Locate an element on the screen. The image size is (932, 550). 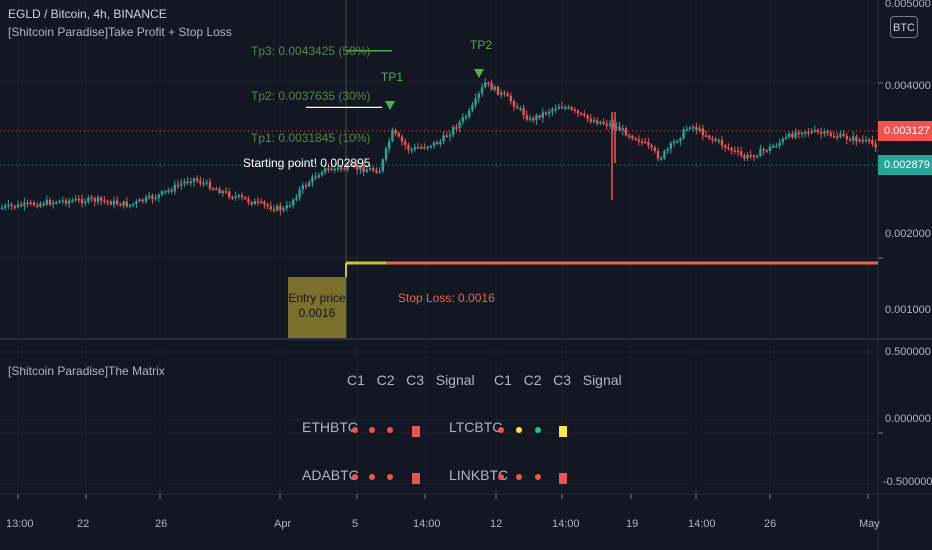
time-tick-7: 14:00 is located at coordinates (566, 524).